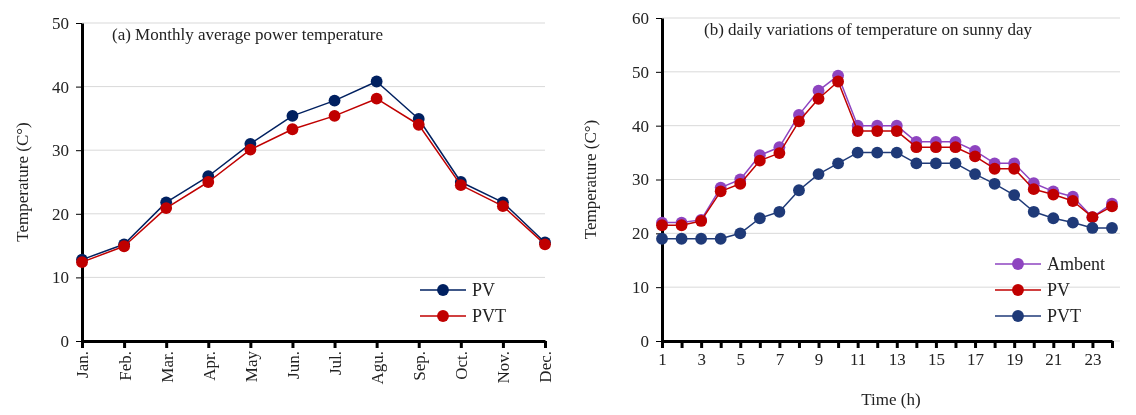 Image resolution: width=1136 pixels, height=415 pixels. Describe the element at coordinates (868, 29) in the screenshot. I see `chart-title: (b) daily variations of temperature on sunny day` at that location.